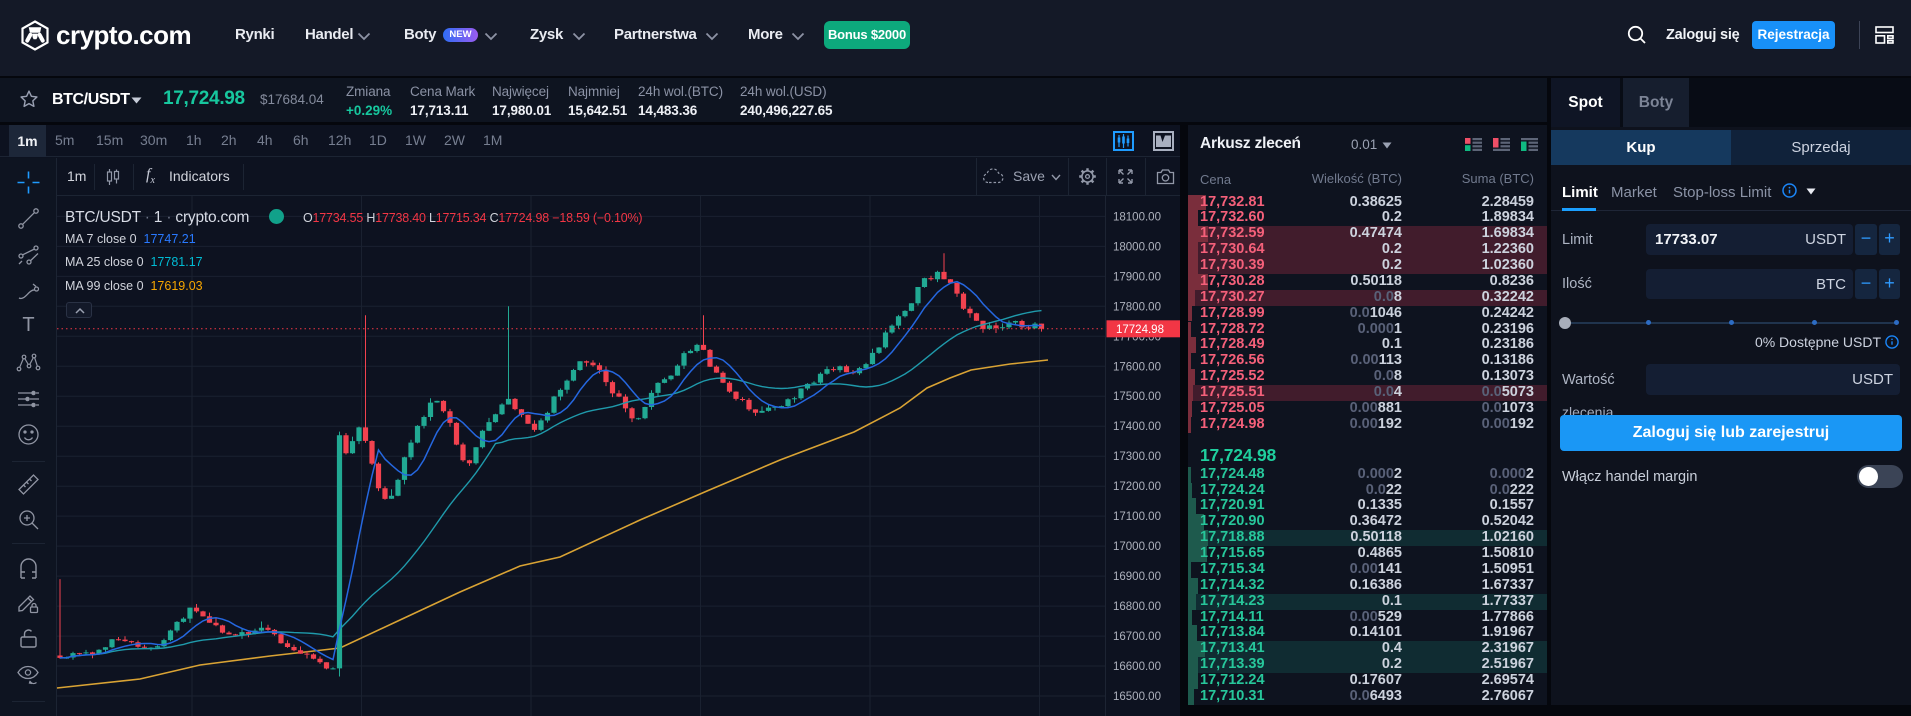  What do you see at coordinates (1137, 367) in the screenshot?
I see `svg-text: 17600.00` at bounding box center [1137, 367].